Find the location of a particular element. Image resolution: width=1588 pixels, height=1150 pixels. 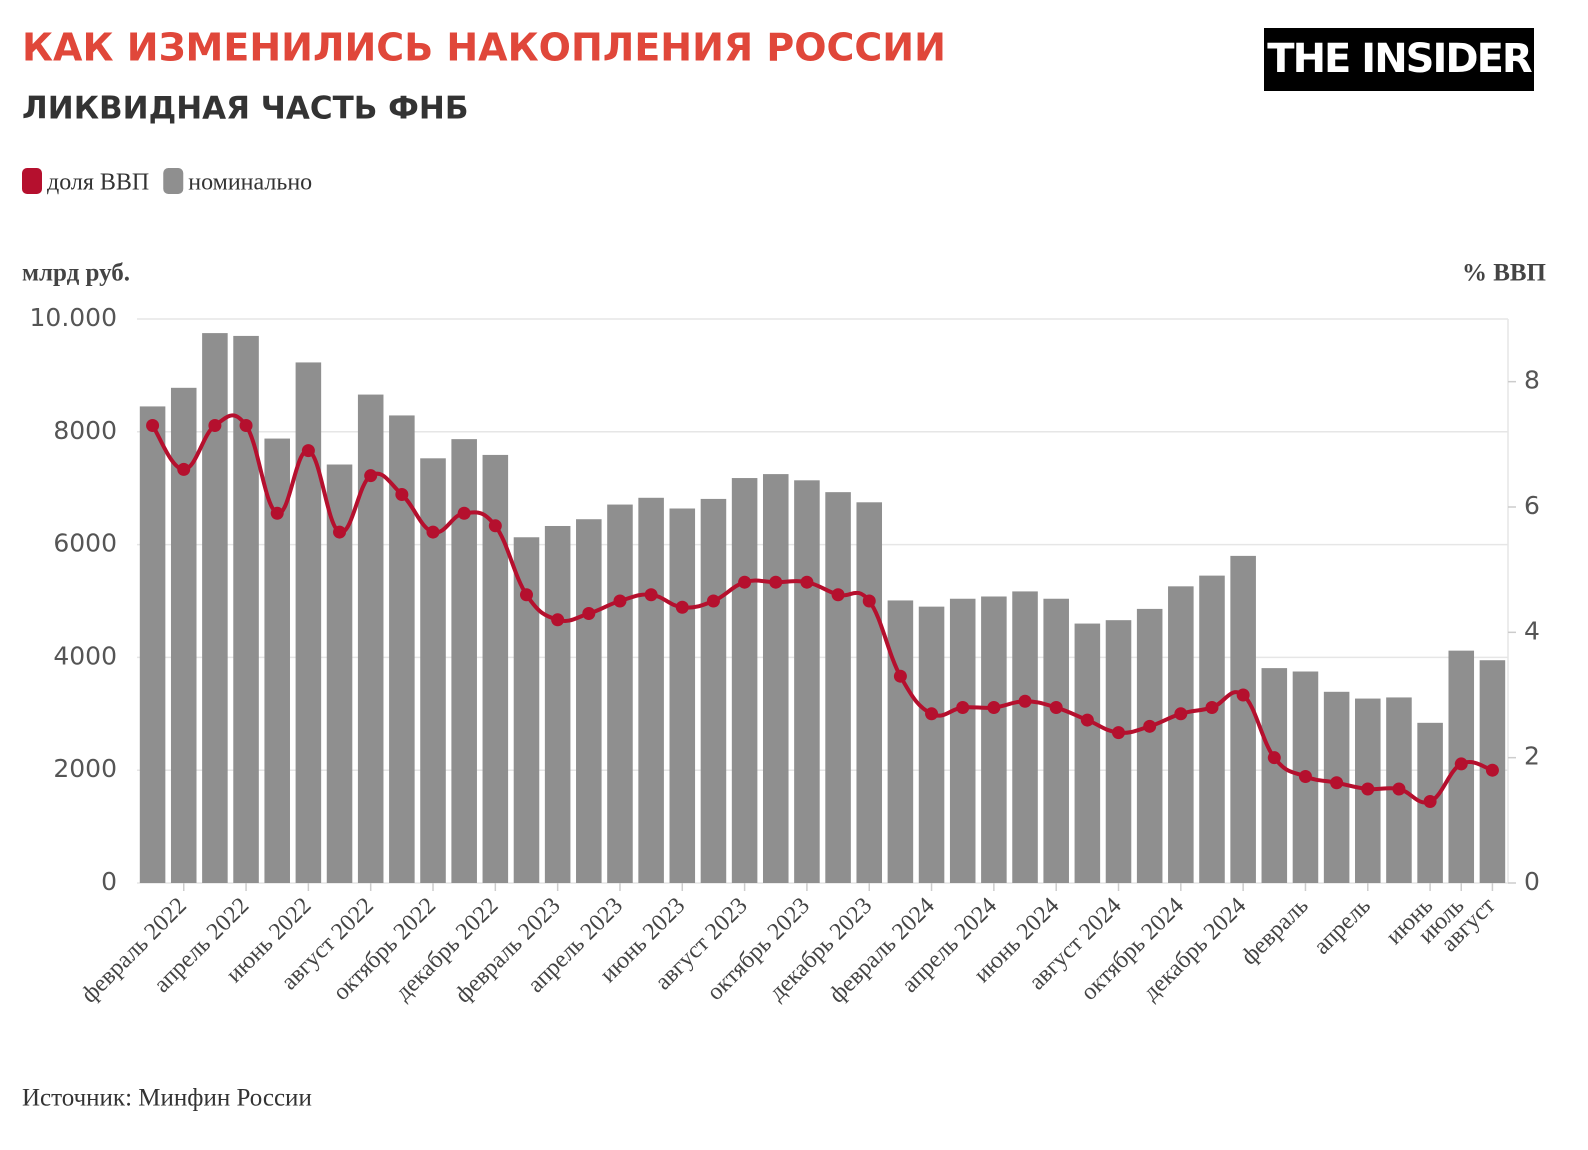

y2-tick-label: 4 is located at coordinates (1532, 630).